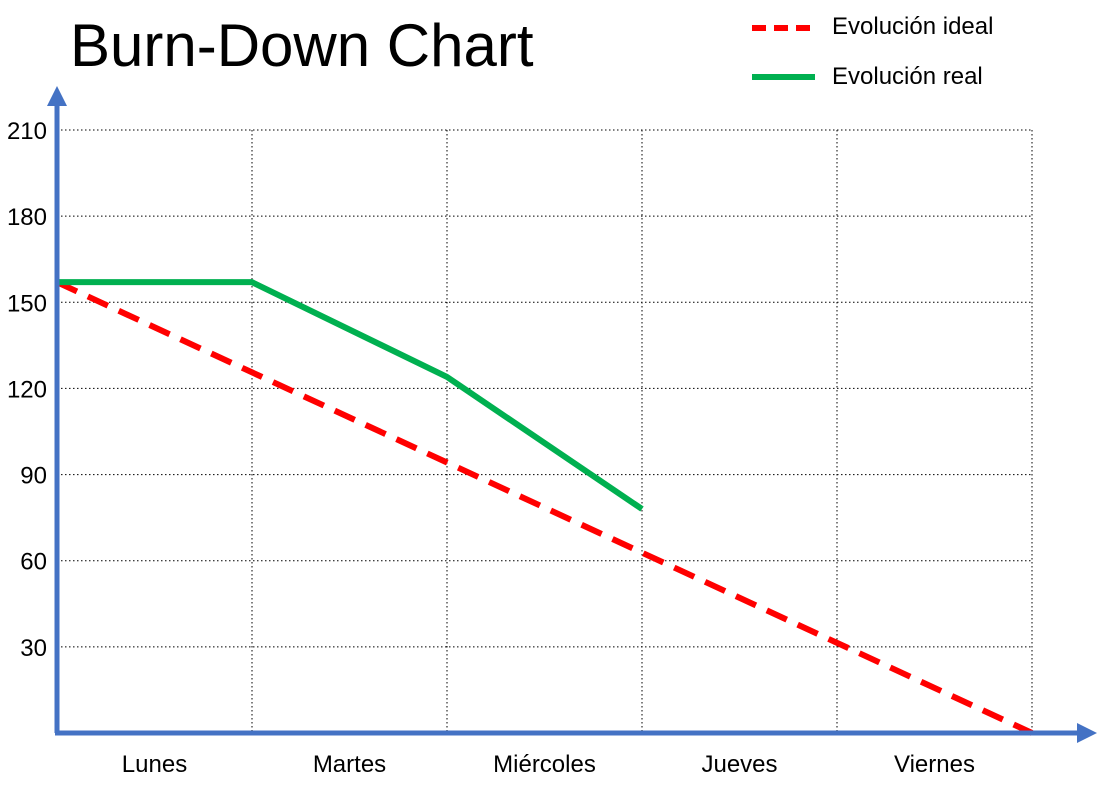  I want to click on y-tick-label: 210, so click(27, 131).